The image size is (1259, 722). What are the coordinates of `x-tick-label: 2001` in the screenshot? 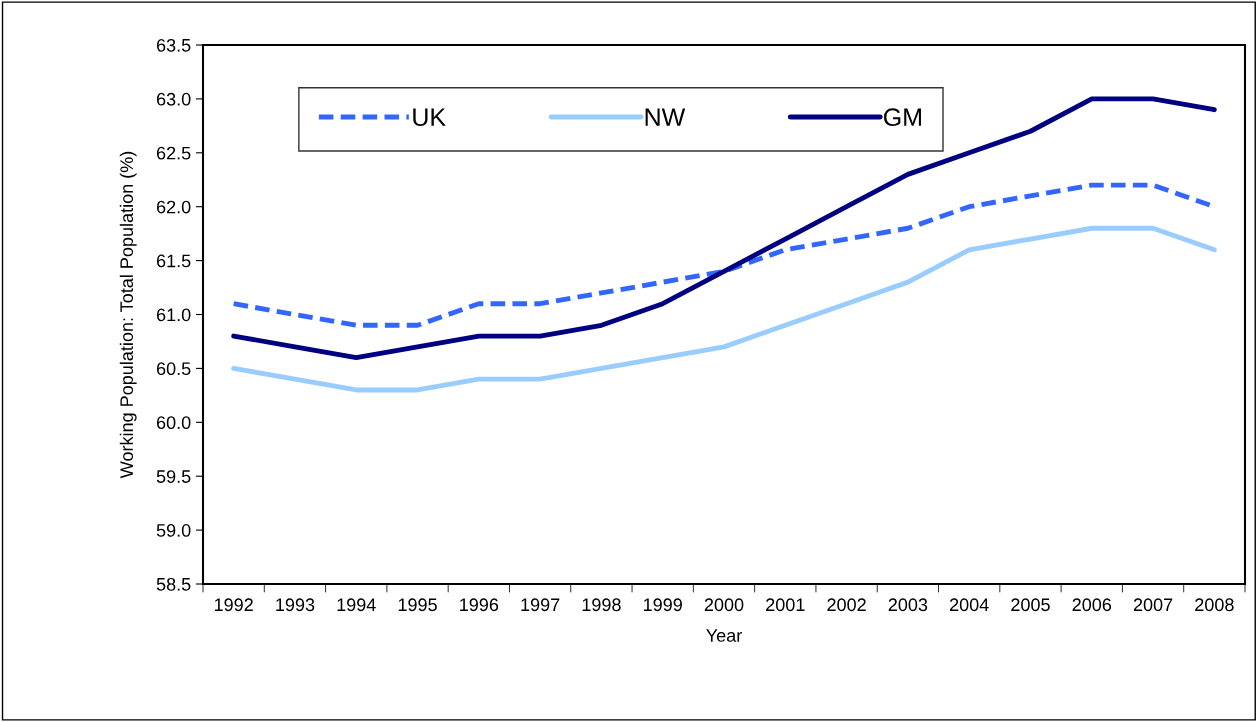 It's located at (785, 605).